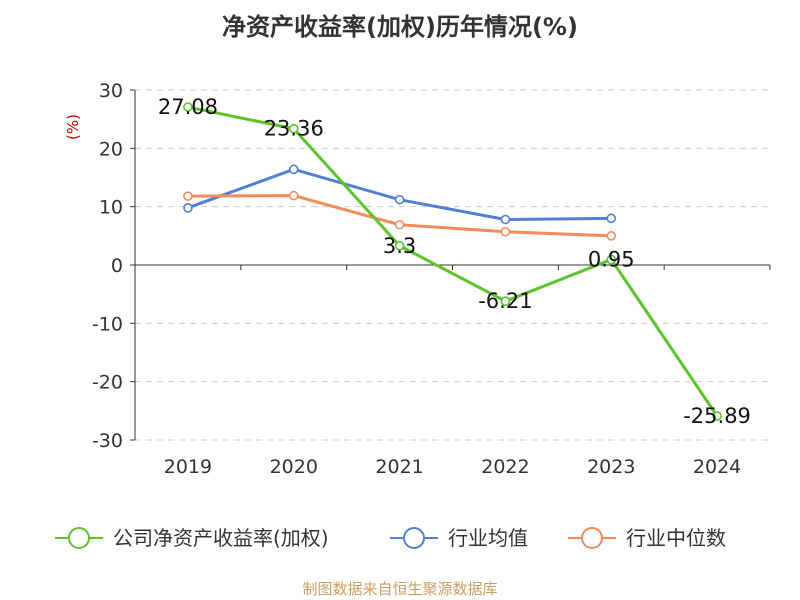  Describe the element at coordinates (221, 538) in the screenshot. I see `legend-label: 公司净资产收益率(加权)` at that location.